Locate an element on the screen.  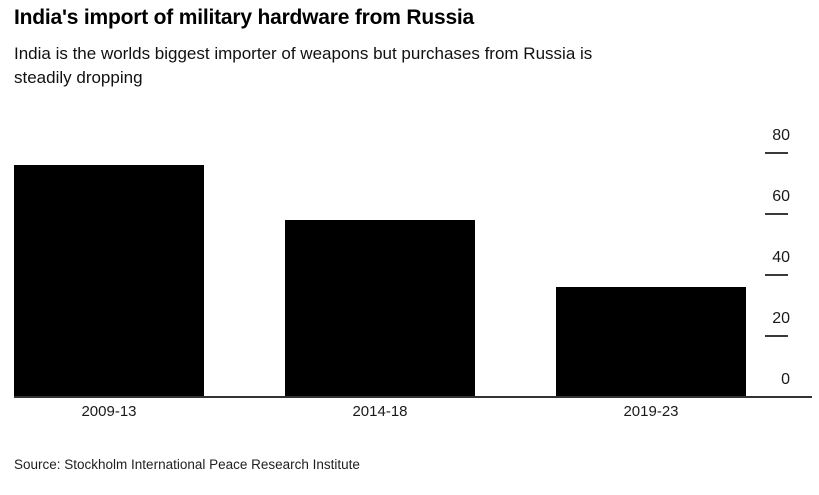
x-axis-label-2019-23: 2019-23 is located at coordinates (651, 411).